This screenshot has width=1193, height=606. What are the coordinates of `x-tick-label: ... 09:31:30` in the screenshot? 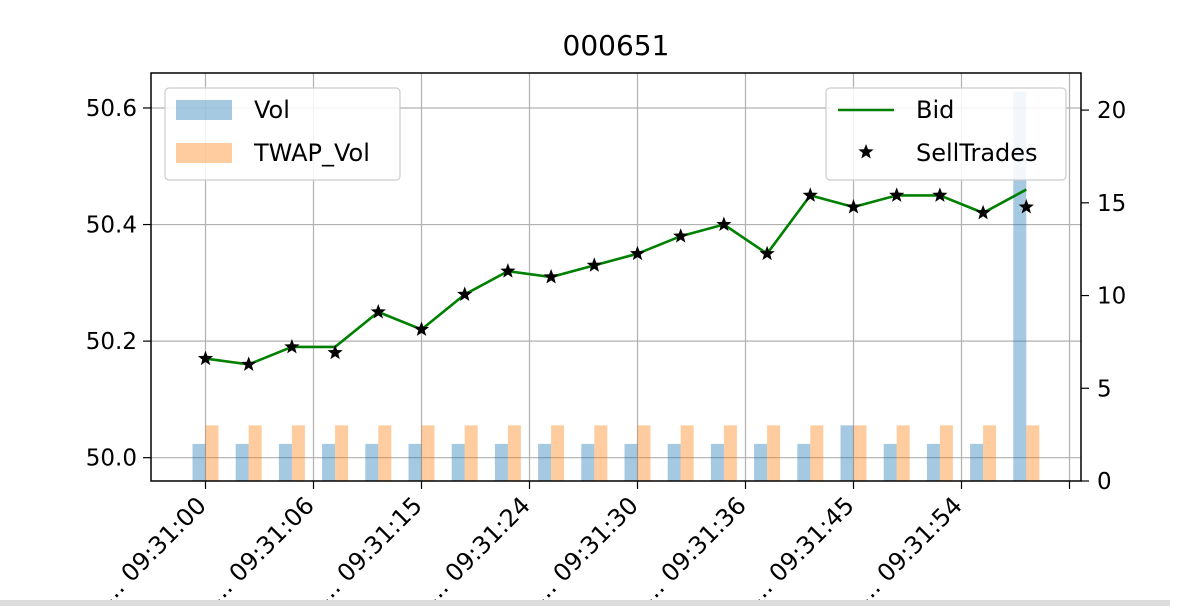 It's located at (585, 548).